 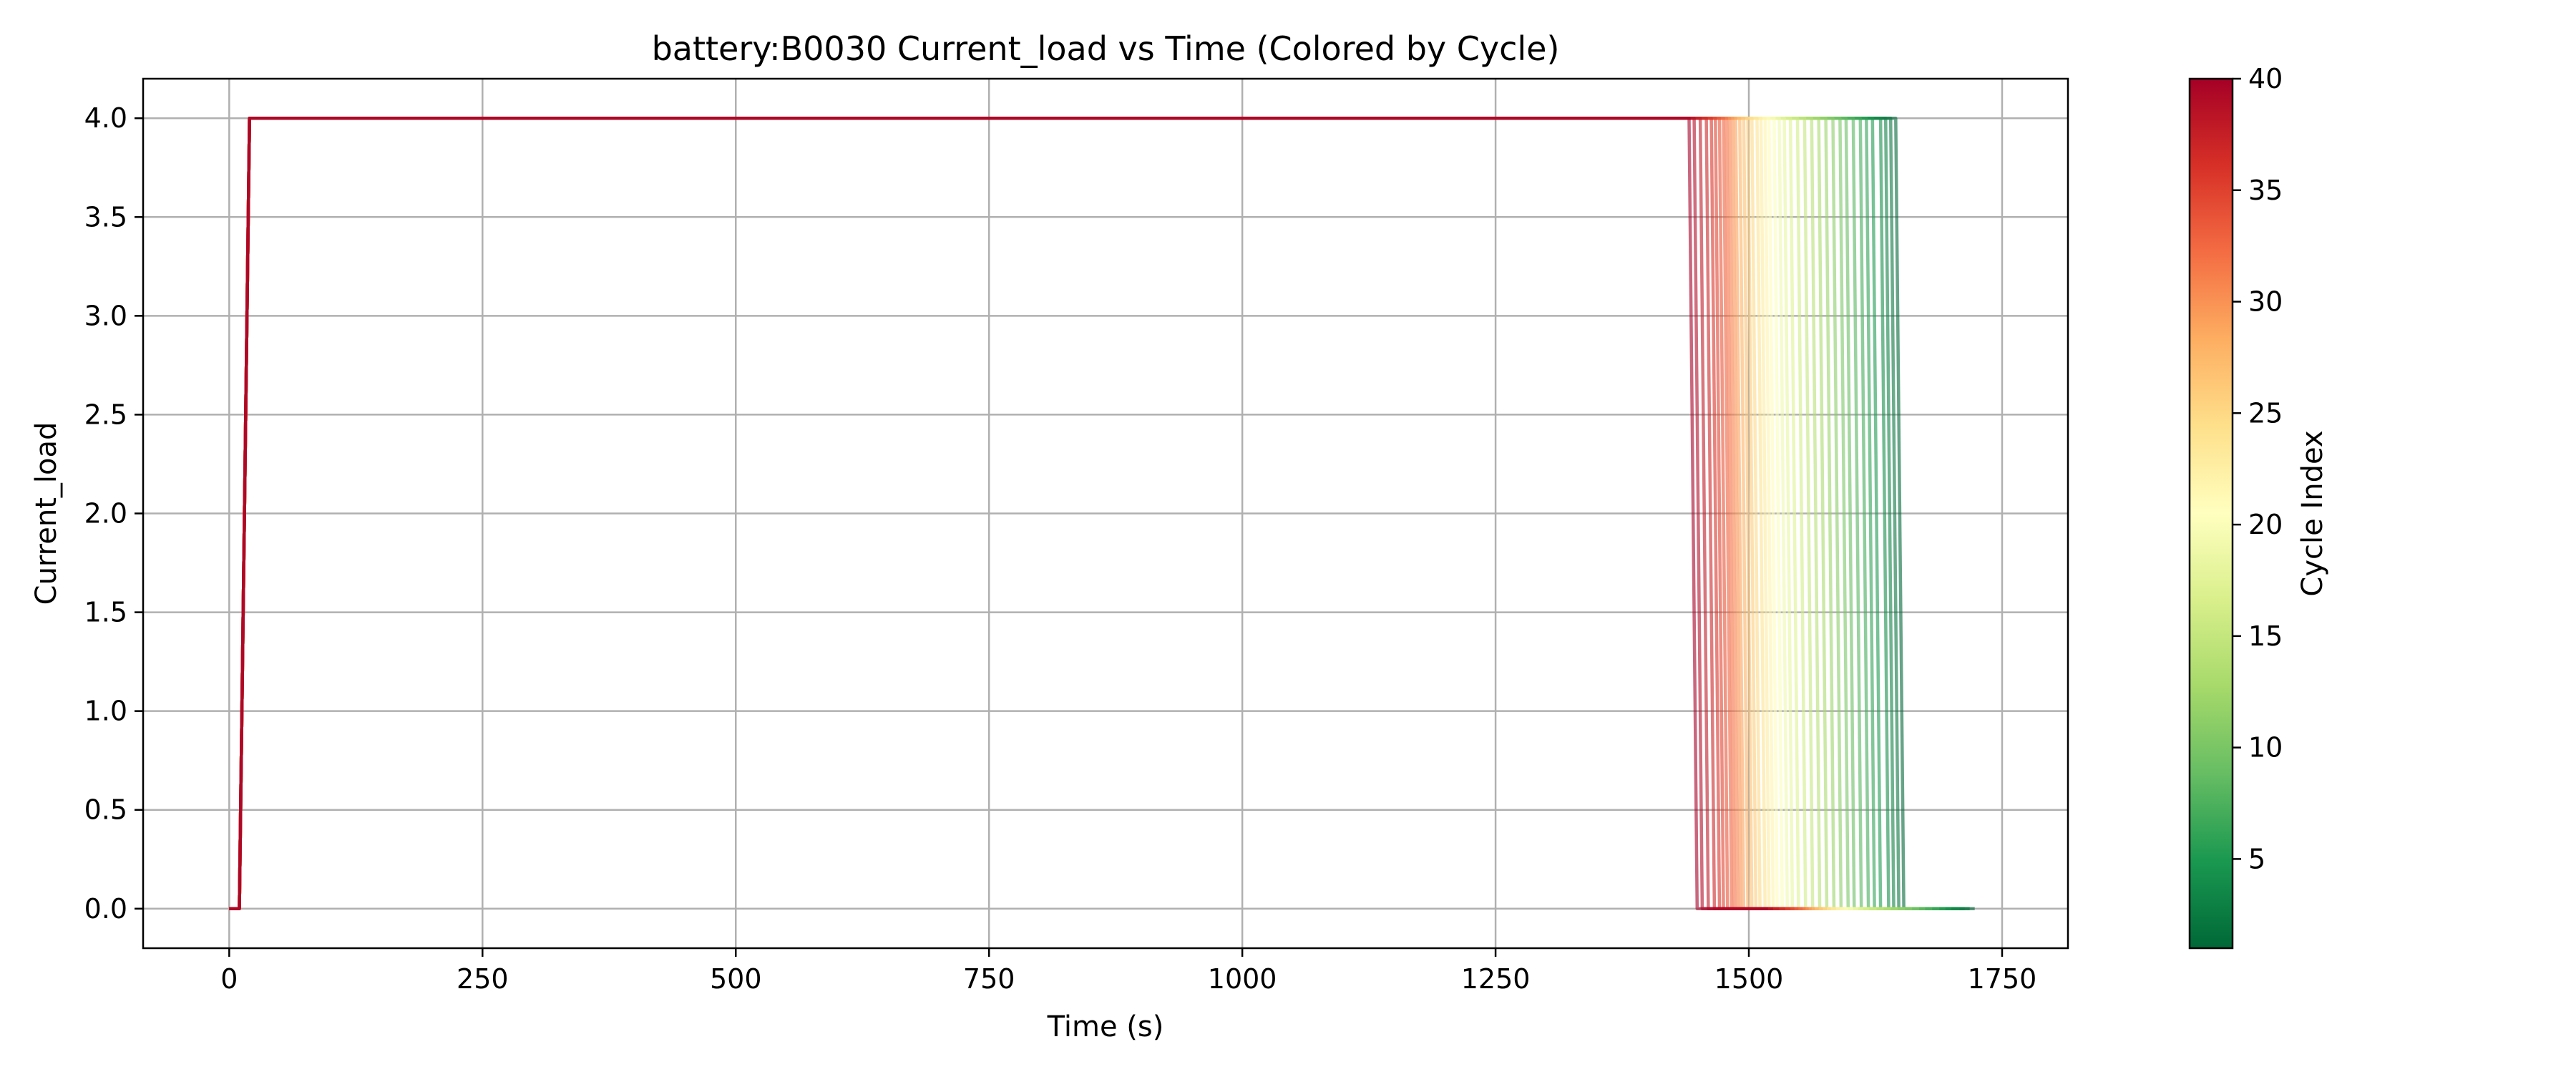 I want to click on x-tick-label: 500, so click(x=736, y=979).